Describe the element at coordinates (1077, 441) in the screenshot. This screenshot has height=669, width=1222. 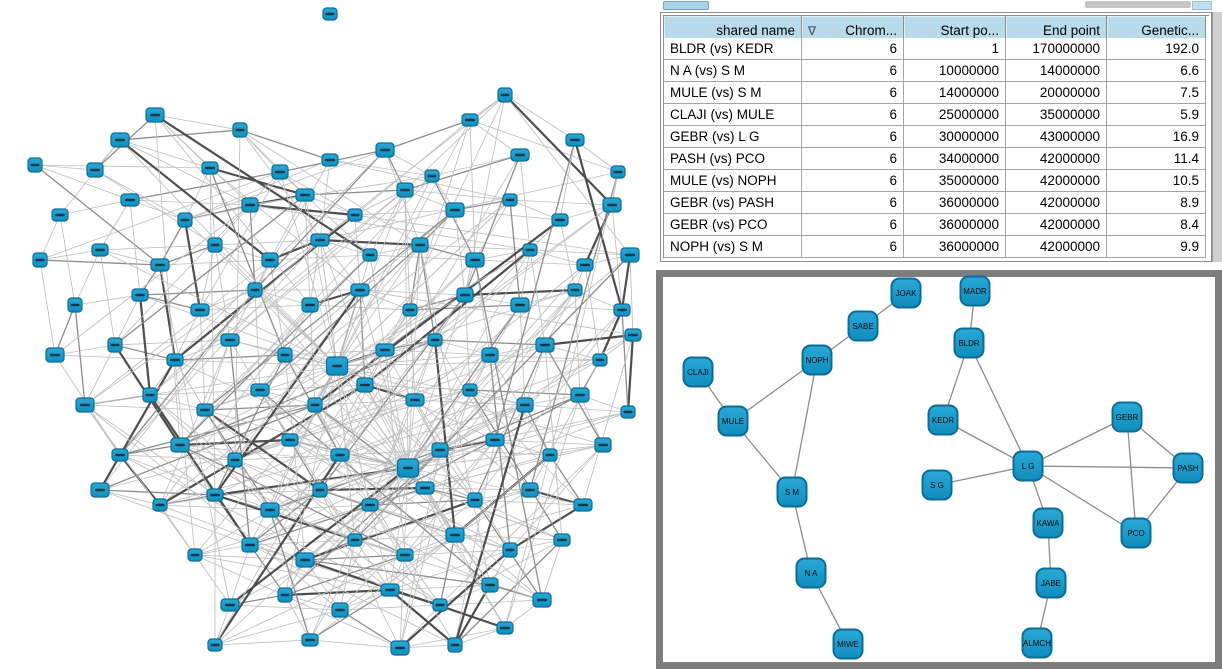
I see `graph-edge-GEBR-LG` at that location.